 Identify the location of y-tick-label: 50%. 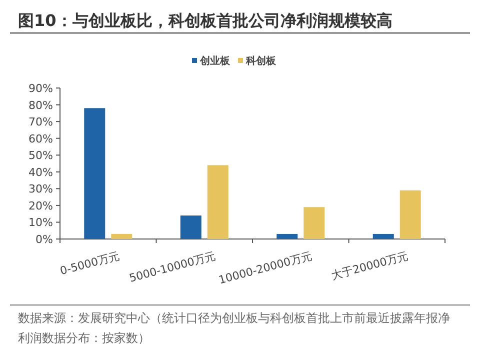
(40, 155).